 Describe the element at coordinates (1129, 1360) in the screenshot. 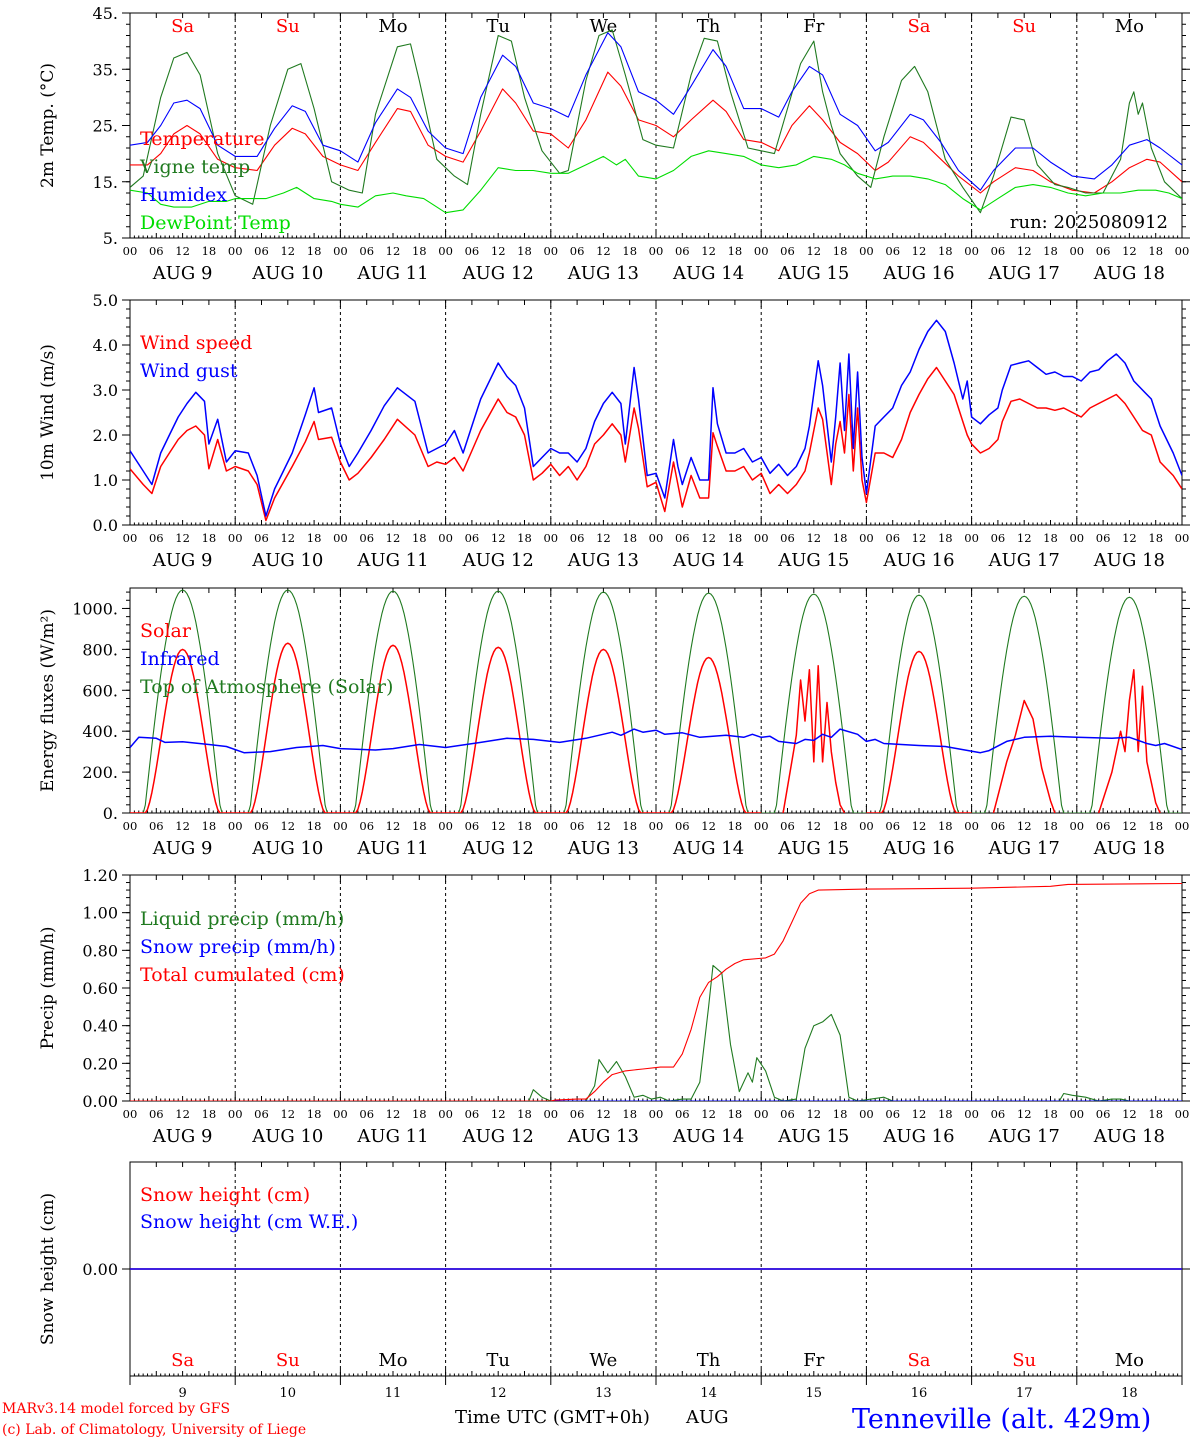

I see `weekday-label: Mo` at that location.